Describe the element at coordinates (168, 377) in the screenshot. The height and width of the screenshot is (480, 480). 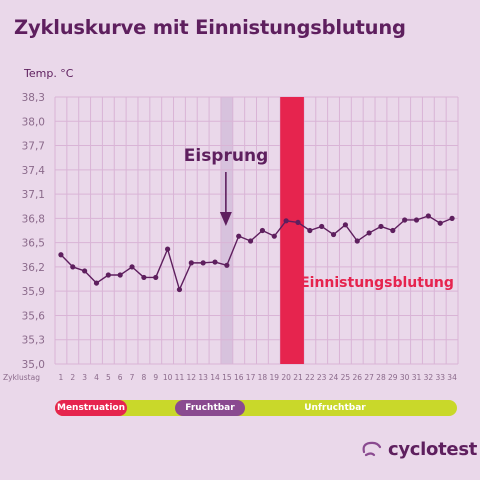
I see `x-tick-label: 10` at that location.